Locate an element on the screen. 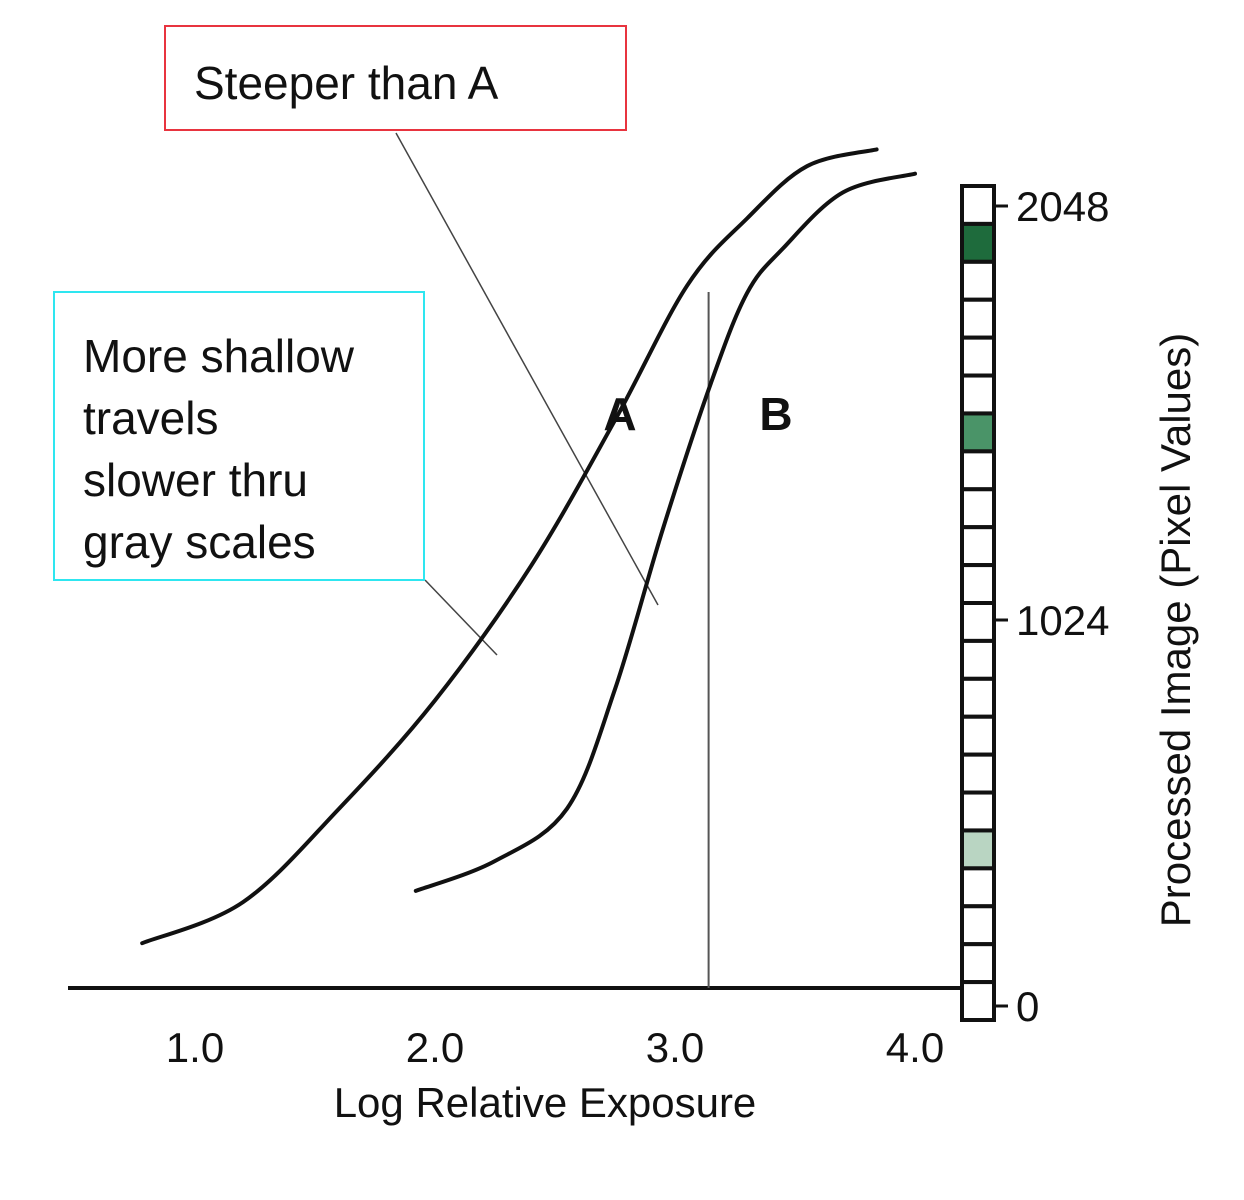 The height and width of the screenshot is (1200, 1244). y-tick-label: 0 is located at coordinates (1027, 1006).